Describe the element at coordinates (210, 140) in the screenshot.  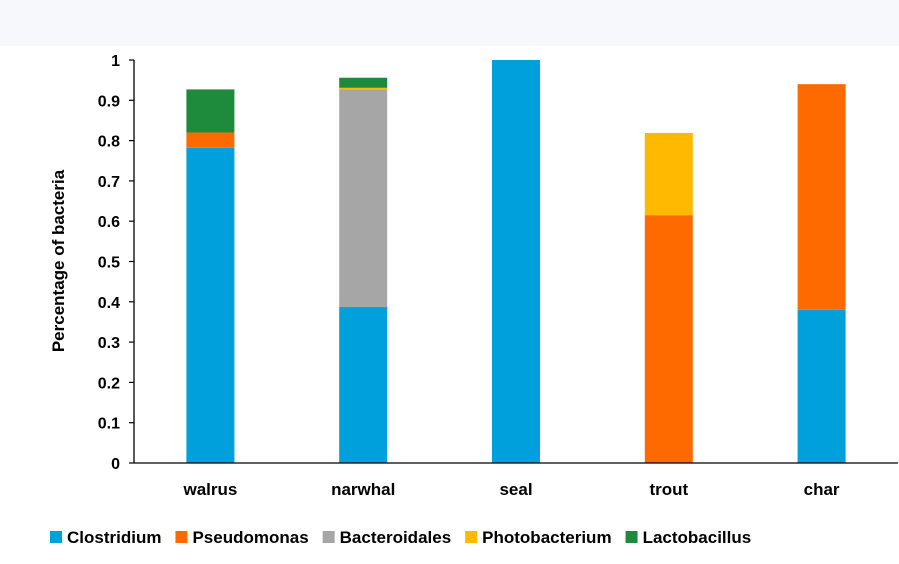
I see `bar-walrus-pseudomonas` at that location.